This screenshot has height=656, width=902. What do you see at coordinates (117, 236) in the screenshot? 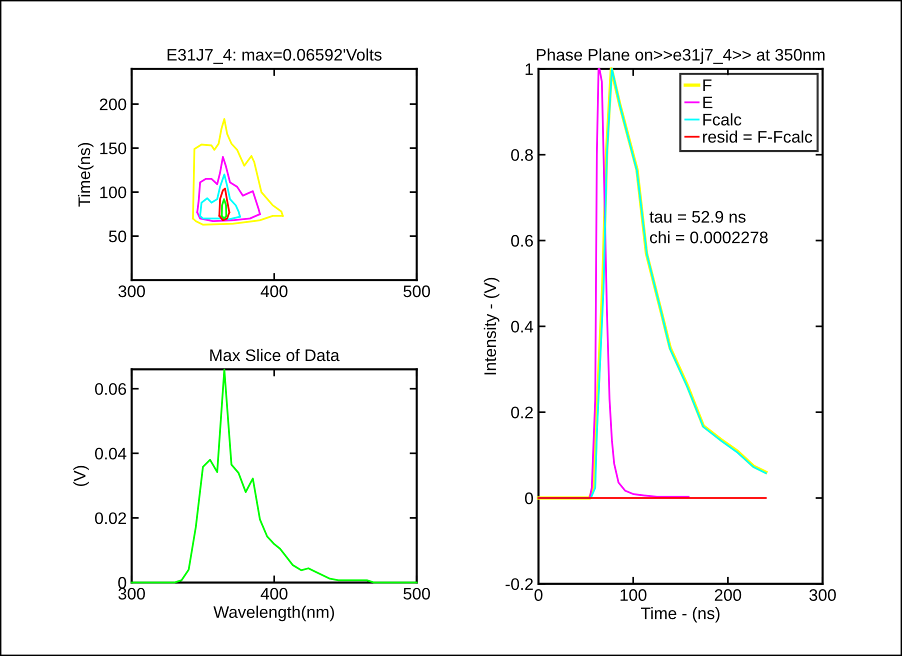
I see `y-tick-label: 50` at bounding box center [117, 236].